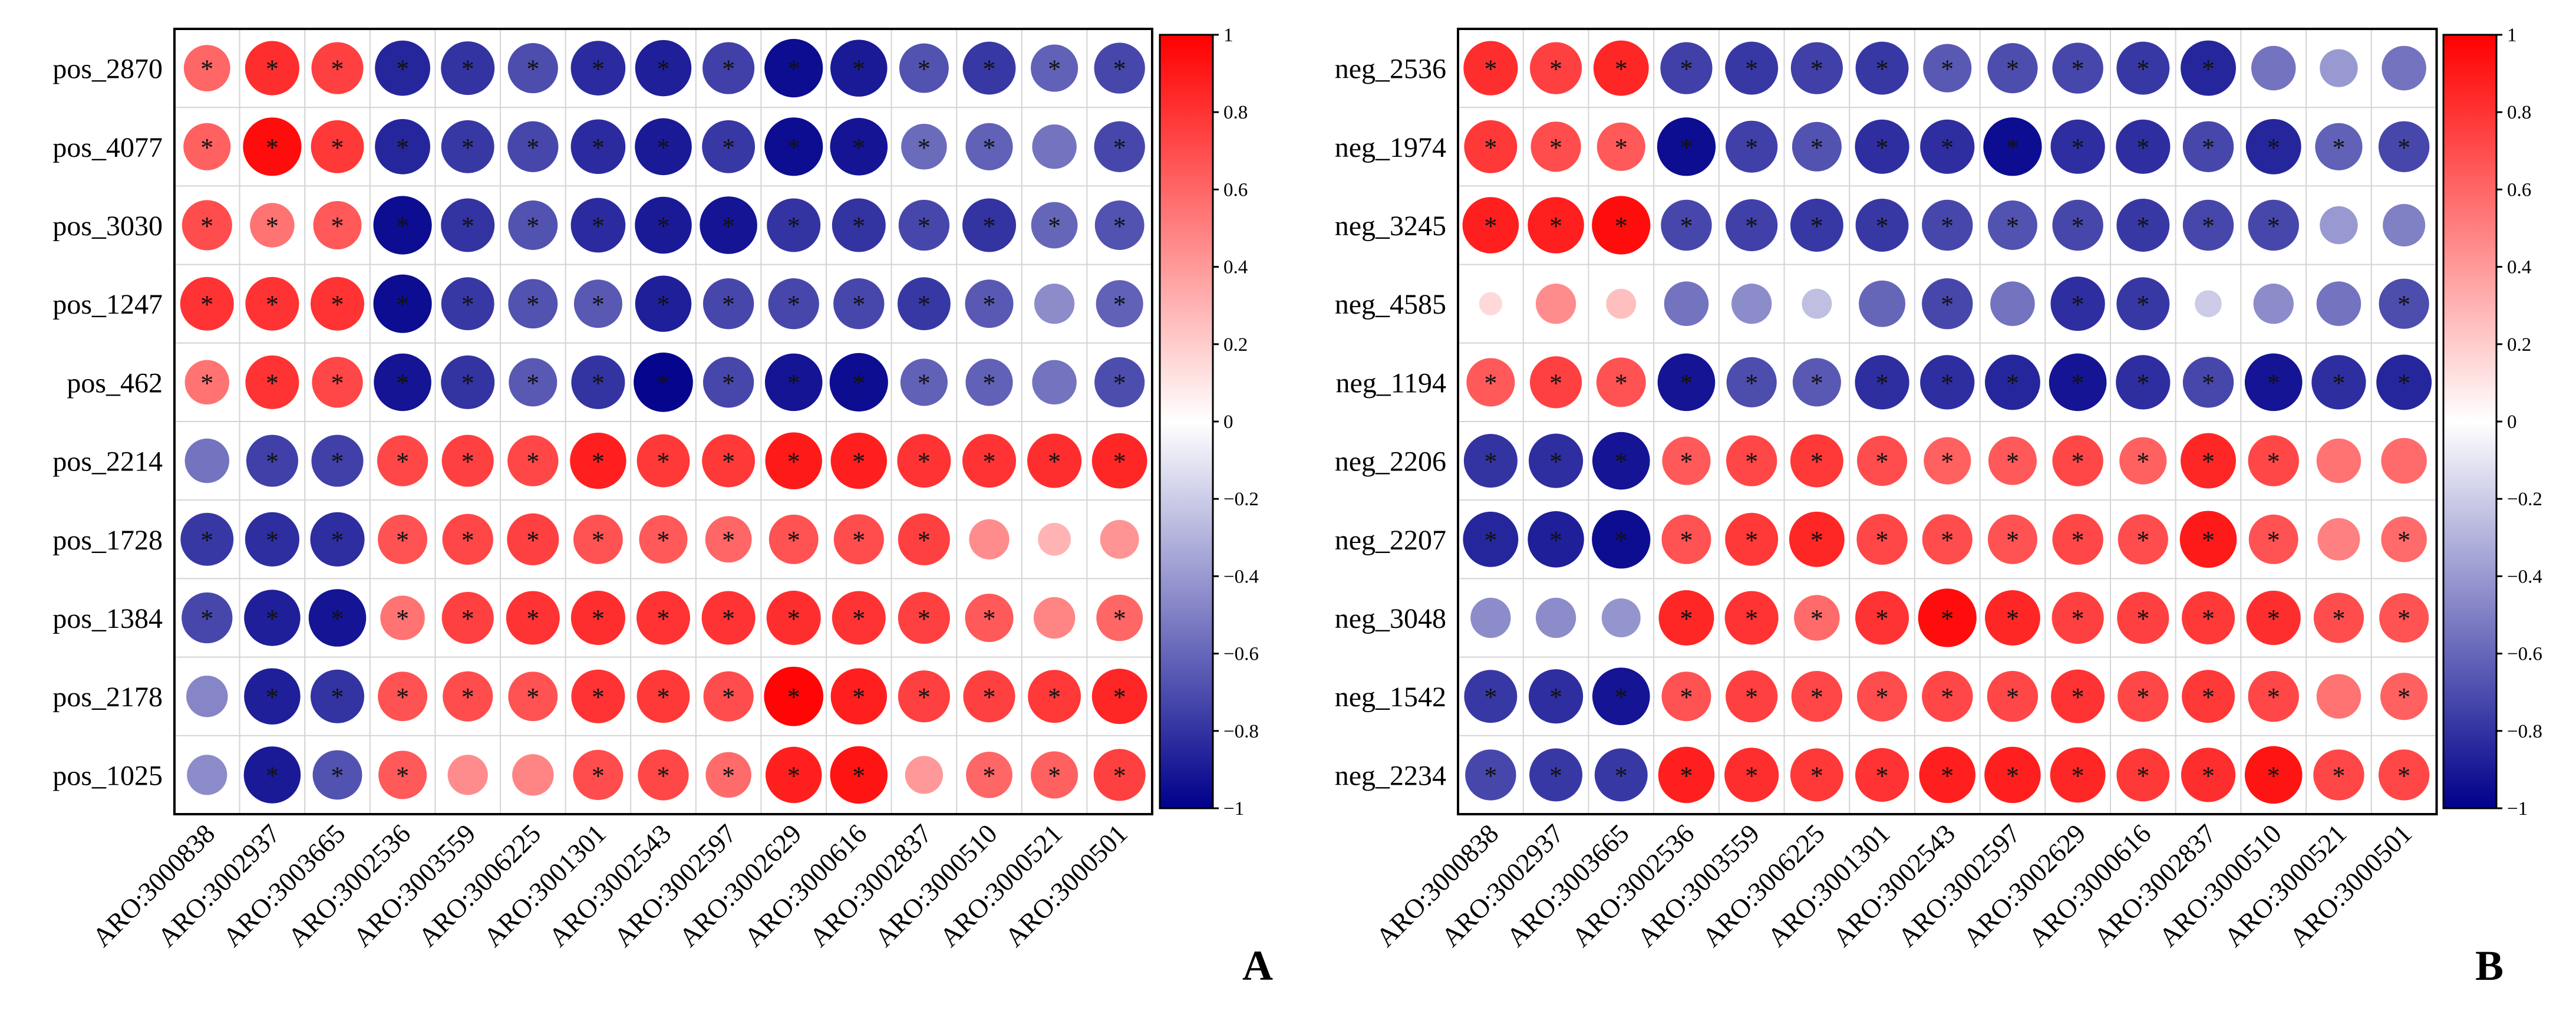 This screenshot has height=1027, width=2576. What do you see at coordinates (115, 383) in the screenshot?
I see `row-label: pos_462` at bounding box center [115, 383].